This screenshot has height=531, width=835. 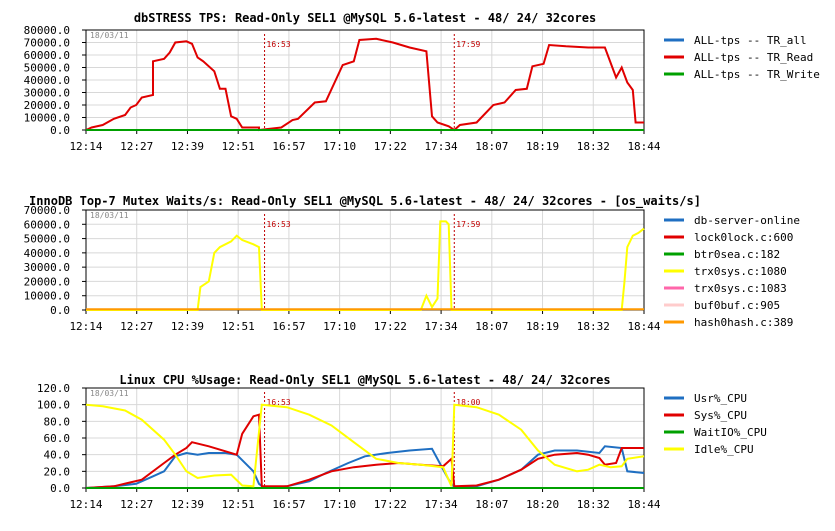 I want to click on y-tick-label: 100.0, so click(x=53, y=405).